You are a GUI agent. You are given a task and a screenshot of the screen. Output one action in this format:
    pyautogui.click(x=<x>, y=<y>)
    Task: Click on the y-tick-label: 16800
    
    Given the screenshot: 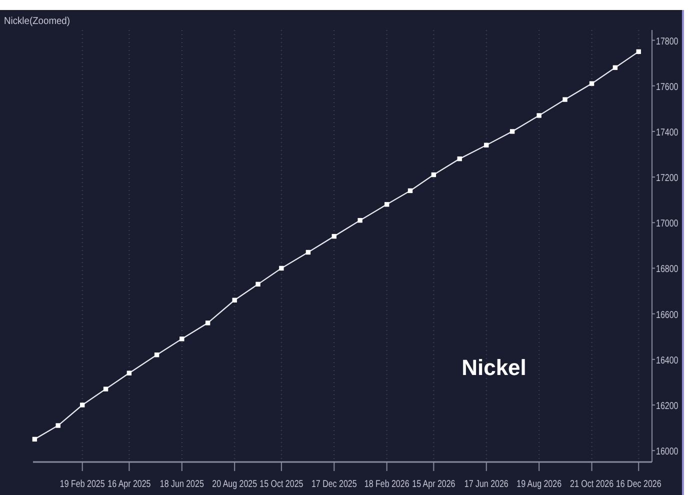 What is the action you would take?
    pyautogui.click(x=667, y=268)
    